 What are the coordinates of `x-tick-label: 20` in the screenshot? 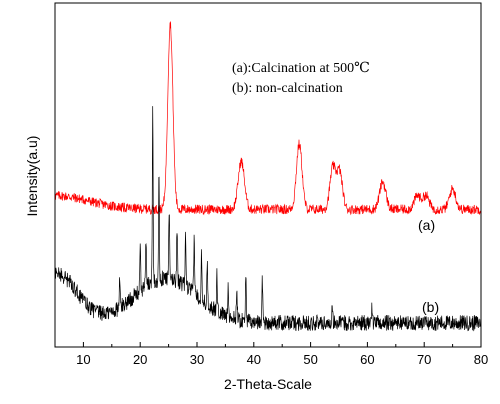 It's located at (140, 359).